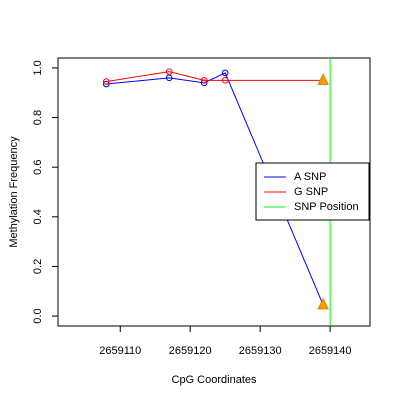 The image size is (400, 400). What do you see at coordinates (38, 266) in the screenshot?
I see `y-tick-label: 0.2` at bounding box center [38, 266].